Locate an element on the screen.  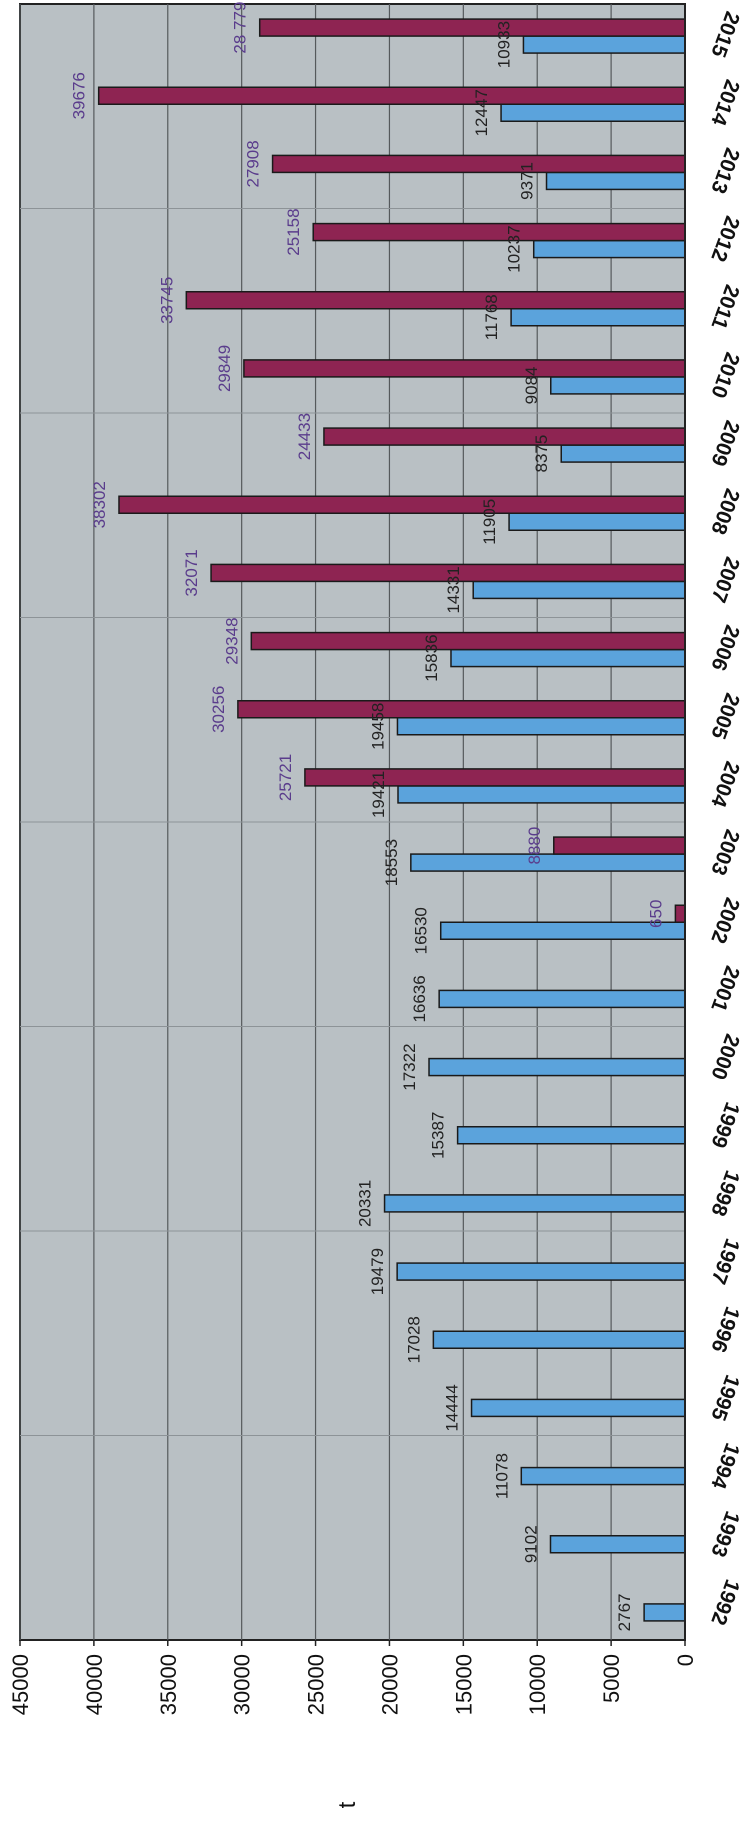
data-label: 39676 is located at coordinates (79, 95).